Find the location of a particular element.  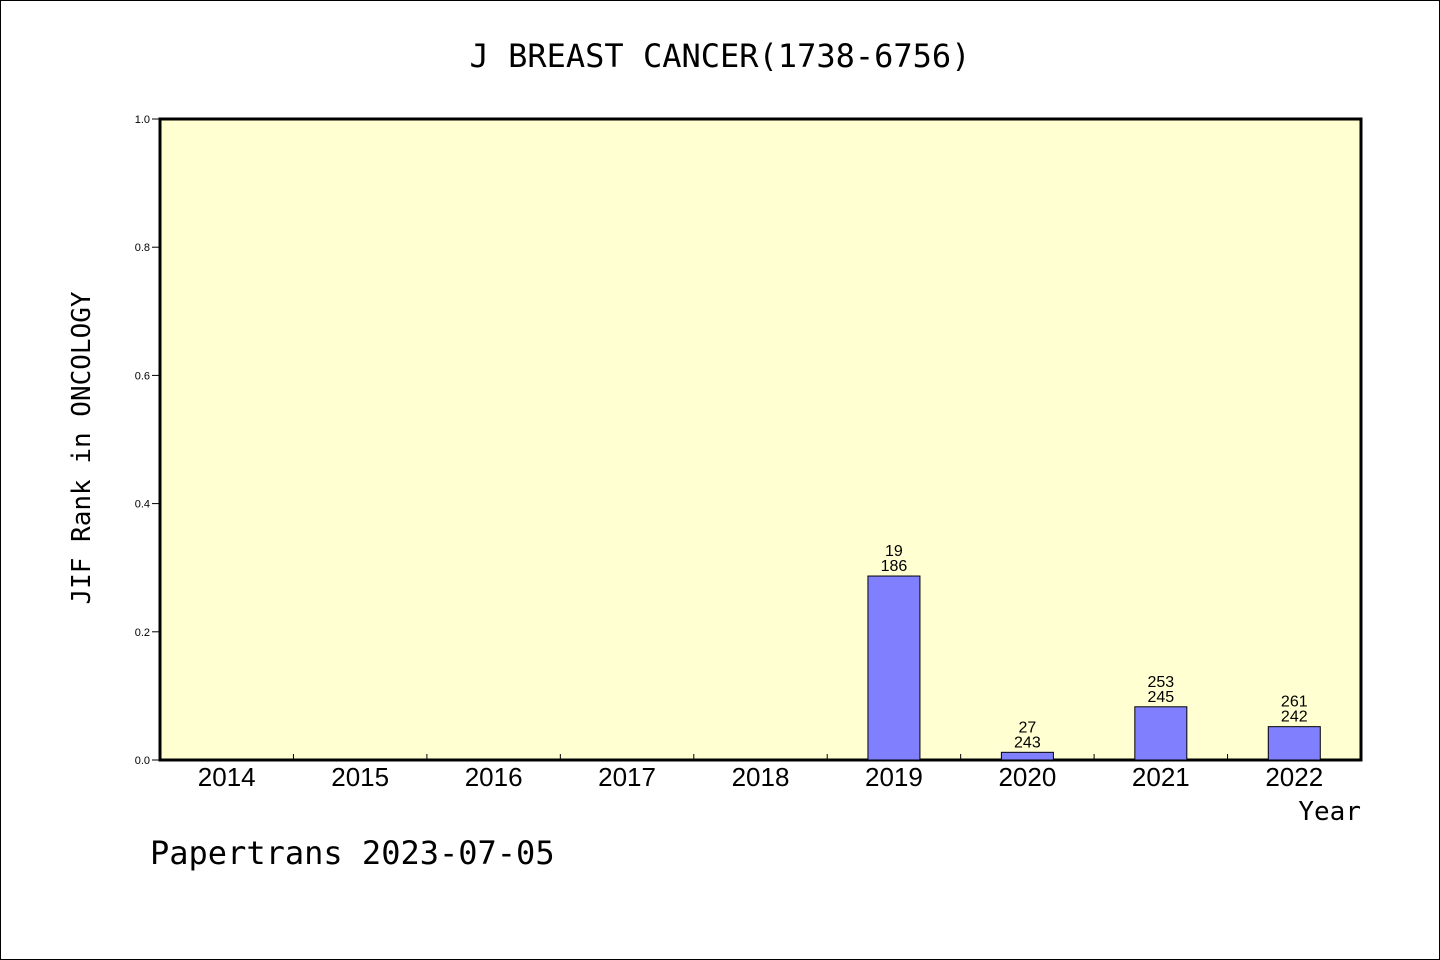

x-tick-label: 2015 is located at coordinates (360, 777).